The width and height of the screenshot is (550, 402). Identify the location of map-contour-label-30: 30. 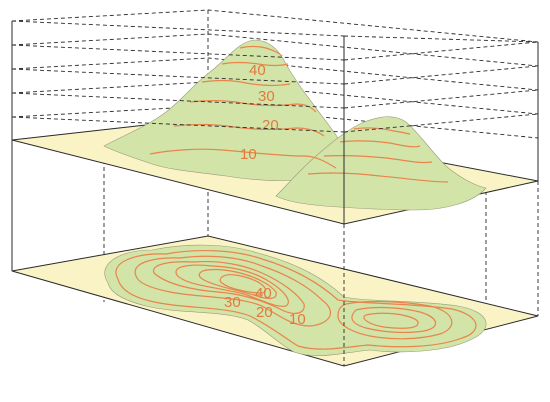
(232, 302).